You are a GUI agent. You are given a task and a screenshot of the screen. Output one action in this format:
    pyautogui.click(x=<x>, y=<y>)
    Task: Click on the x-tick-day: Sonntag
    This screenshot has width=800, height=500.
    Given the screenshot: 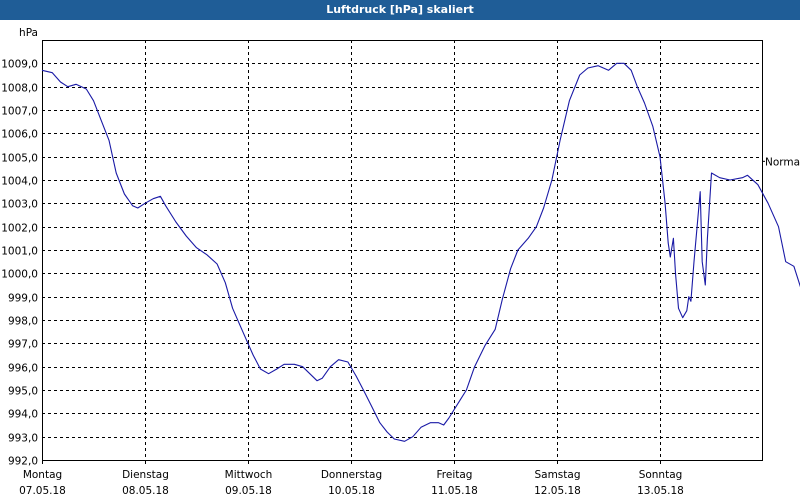 What is the action you would take?
    pyautogui.click(x=661, y=475)
    